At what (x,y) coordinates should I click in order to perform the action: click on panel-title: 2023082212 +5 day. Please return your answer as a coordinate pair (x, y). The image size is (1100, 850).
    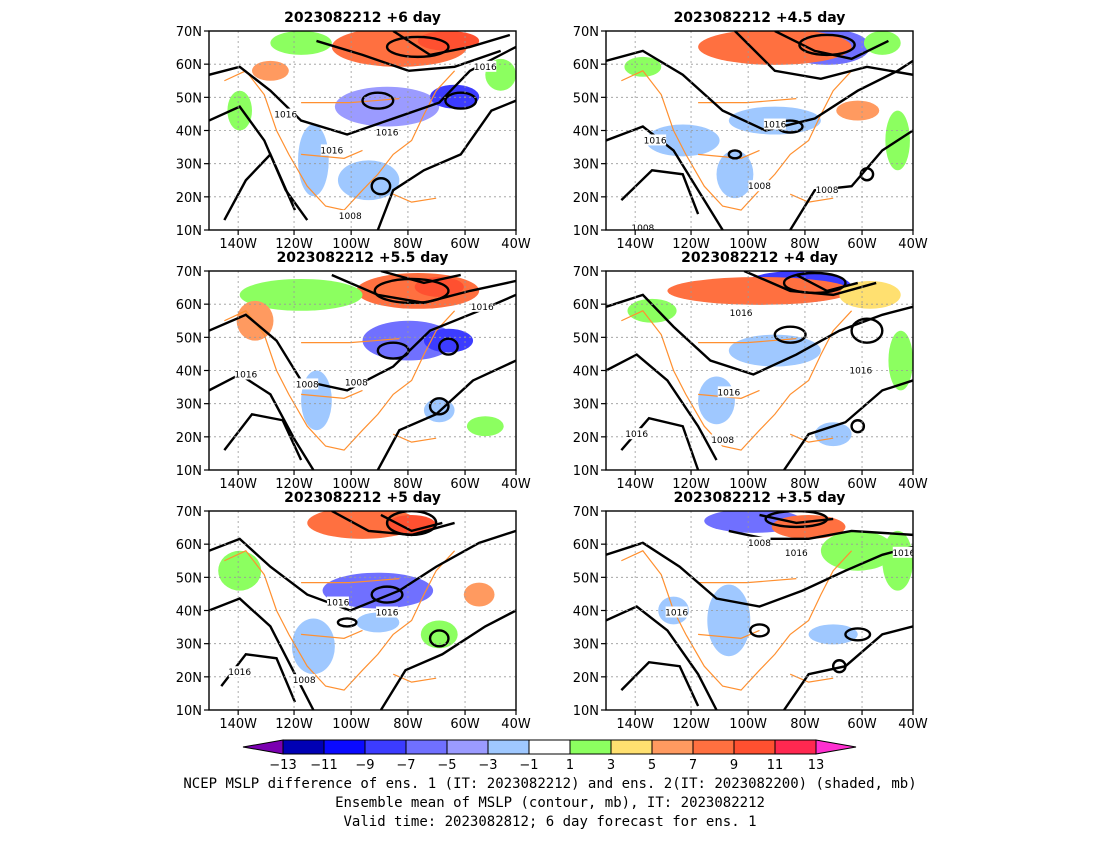
    Looking at the image, I should click on (362, 498).